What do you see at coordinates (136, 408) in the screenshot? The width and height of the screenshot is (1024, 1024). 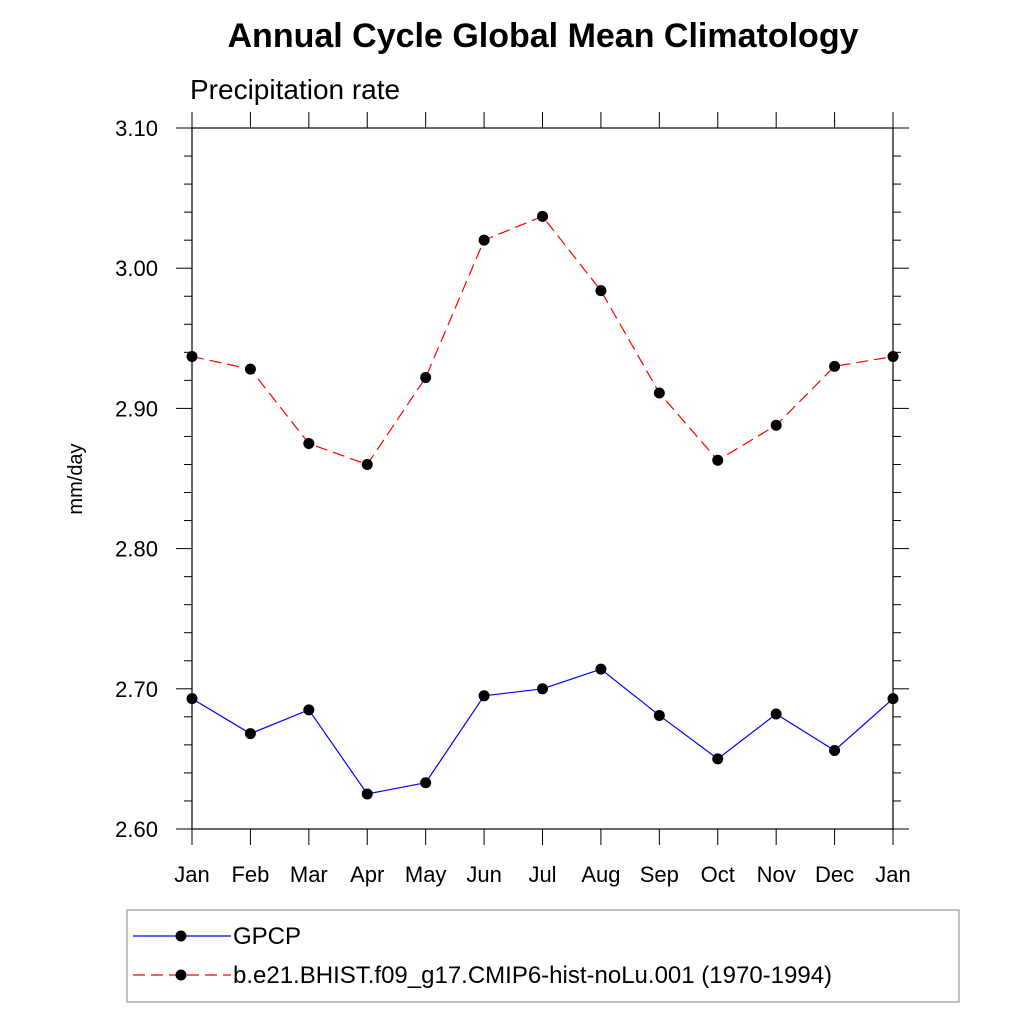 I see `y-tick-label: 2.90` at bounding box center [136, 408].